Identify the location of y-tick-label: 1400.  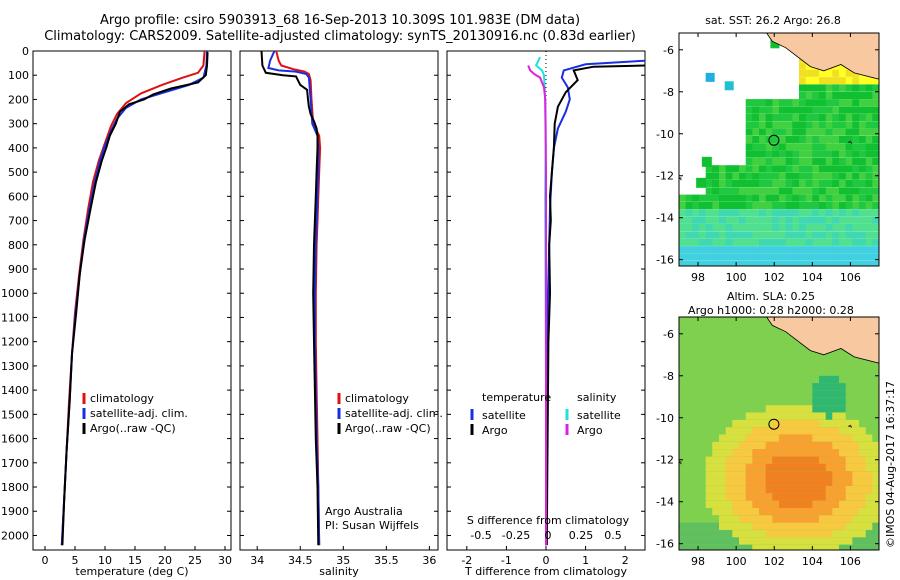
(15, 390).